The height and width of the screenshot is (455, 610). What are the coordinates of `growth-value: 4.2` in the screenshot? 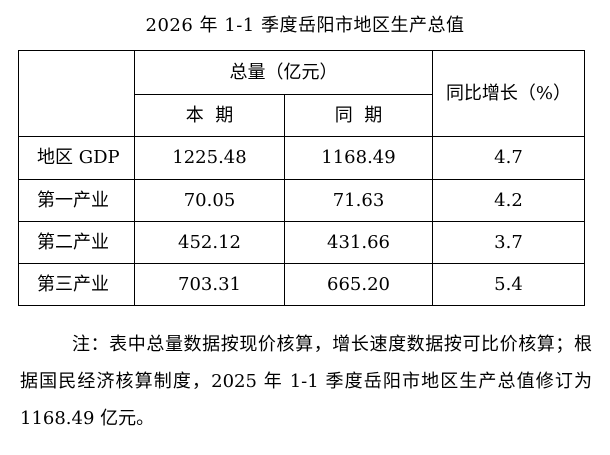 It's located at (508, 200).